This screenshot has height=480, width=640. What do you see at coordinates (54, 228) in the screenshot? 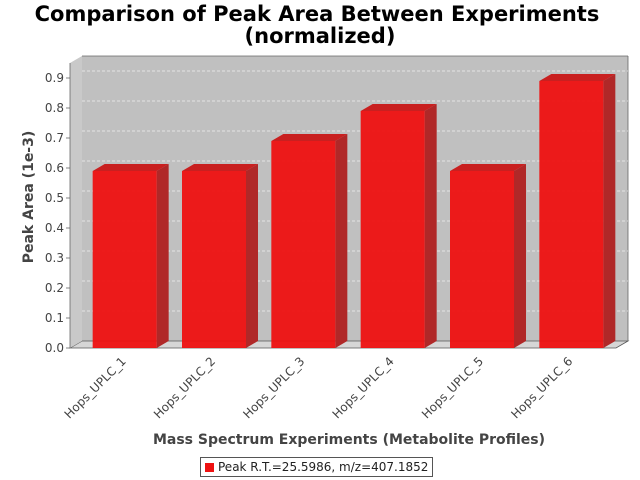
I see `y-tick-label: 0.4` at bounding box center [54, 228].